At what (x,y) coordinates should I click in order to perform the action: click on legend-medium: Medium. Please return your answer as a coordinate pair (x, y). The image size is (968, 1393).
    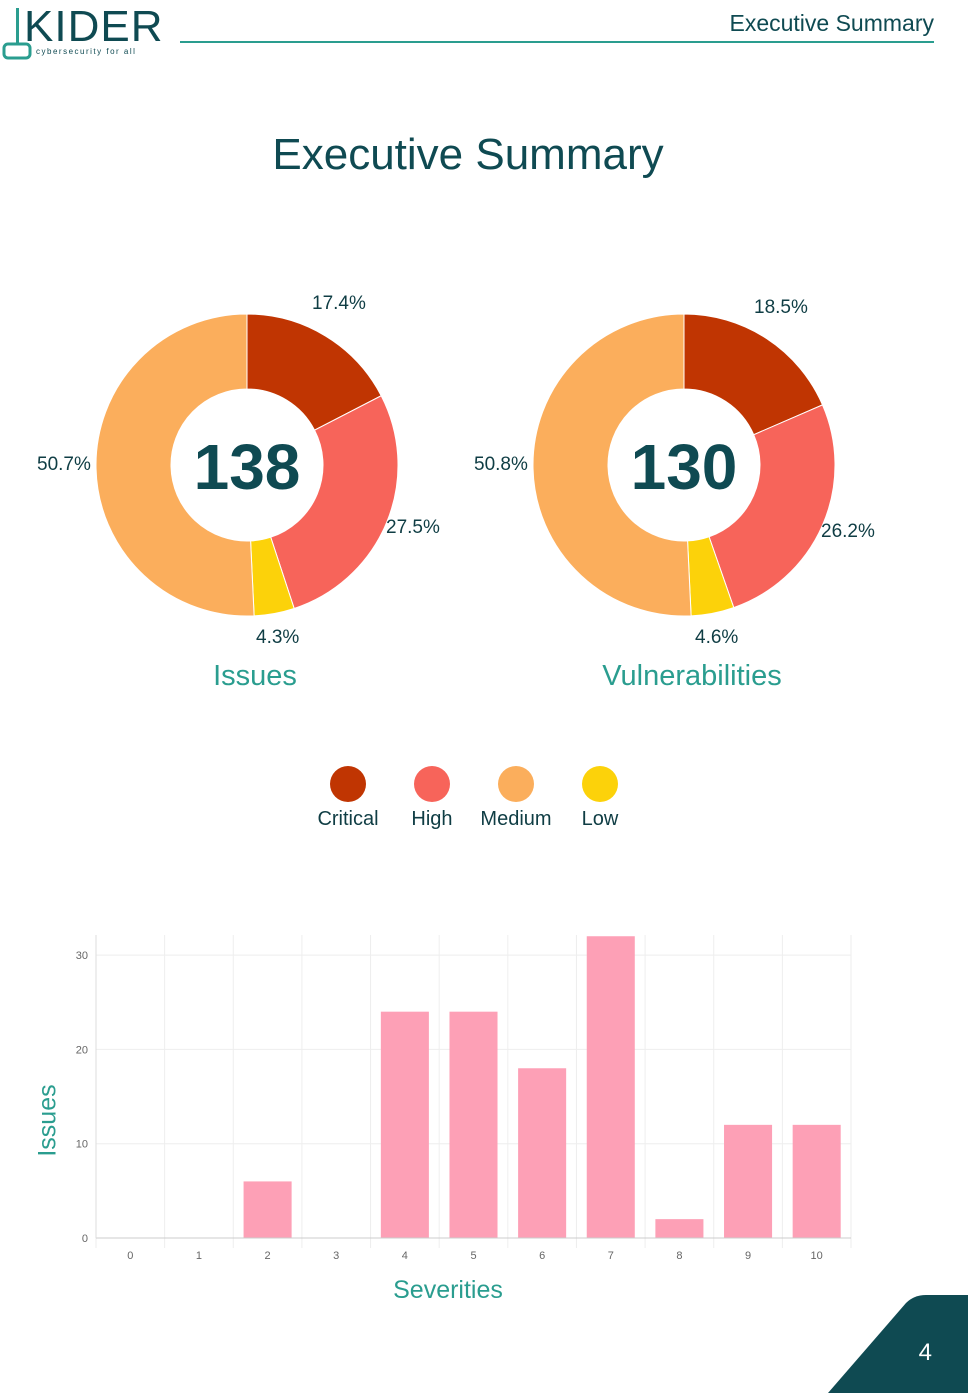
    Looking at the image, I should click on (516, 798).